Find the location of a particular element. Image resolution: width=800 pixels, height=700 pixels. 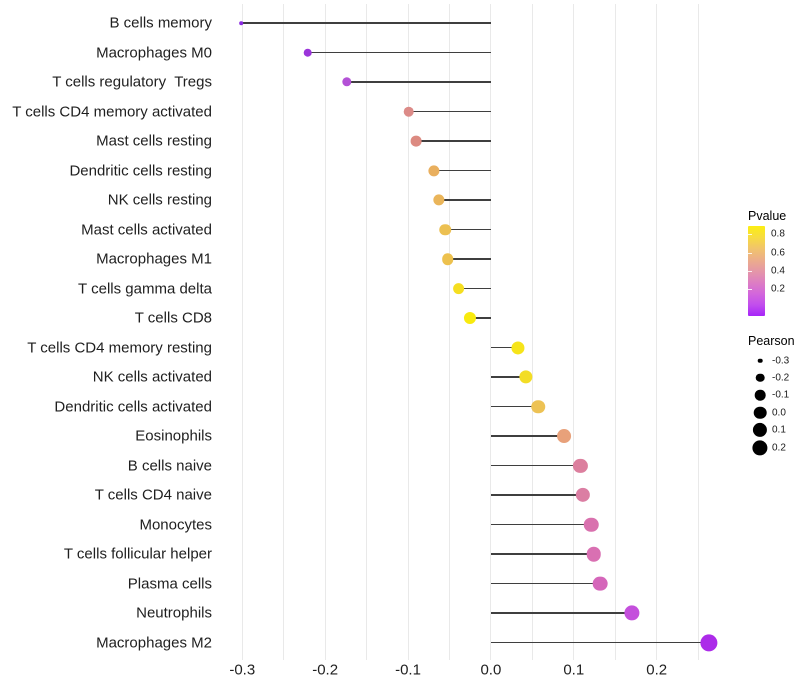

colorbar-tick-label: 0.4 is located at coordinates (778, 271).